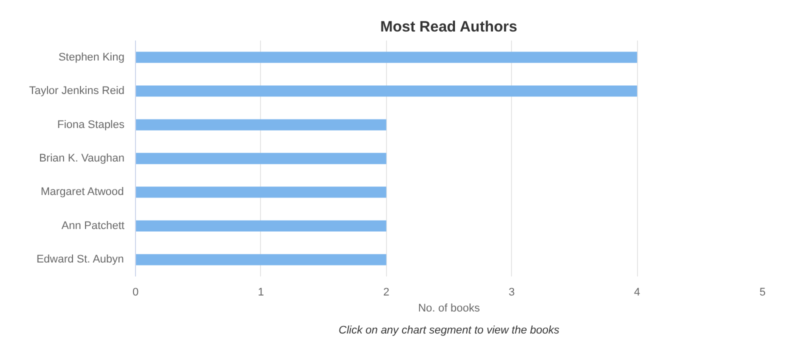 The image size is (787, 341). Describe the element at coordinates (762, 292) in the screenshot. I see `x-tick-label: 5` at that location.